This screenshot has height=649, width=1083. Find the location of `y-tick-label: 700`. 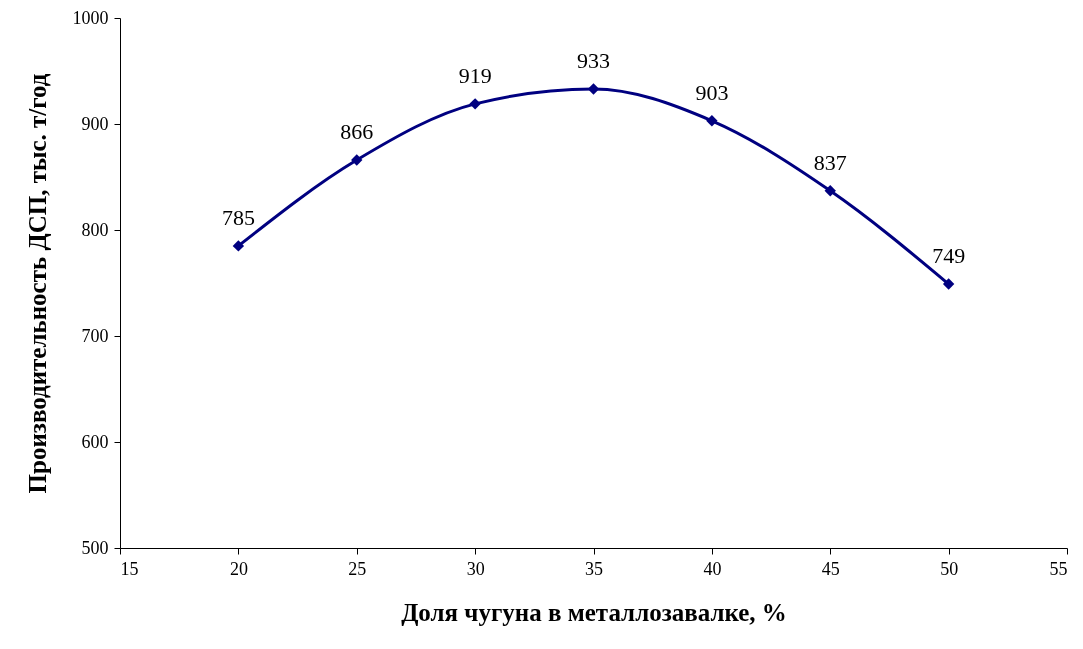

y-tick-label: 700 is located at coordinates (95, 335).